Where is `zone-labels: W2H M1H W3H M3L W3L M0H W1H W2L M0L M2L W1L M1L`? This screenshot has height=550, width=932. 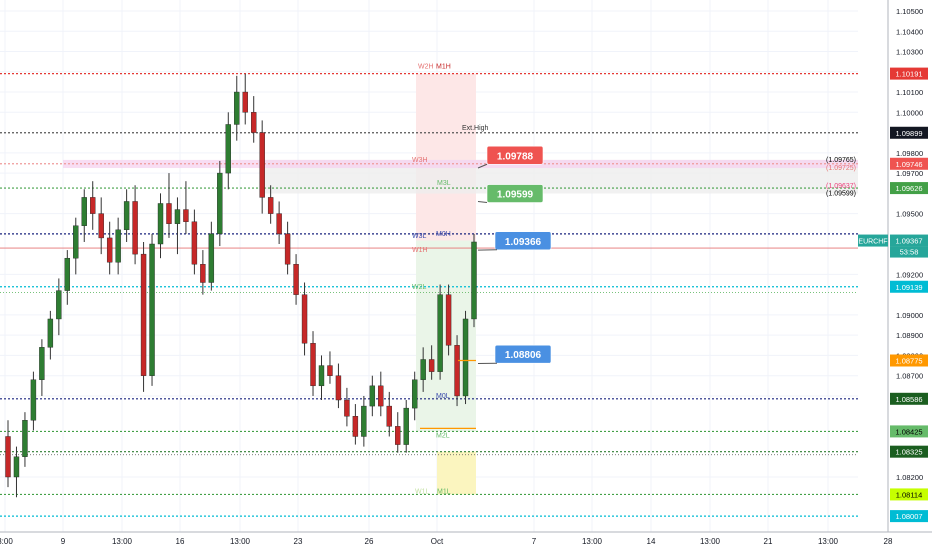 zone-labels: W2H M1H W3H M3L W3L M0H W1H W2L M0L M2L W1L M1L is located at coordinates (431, 280).